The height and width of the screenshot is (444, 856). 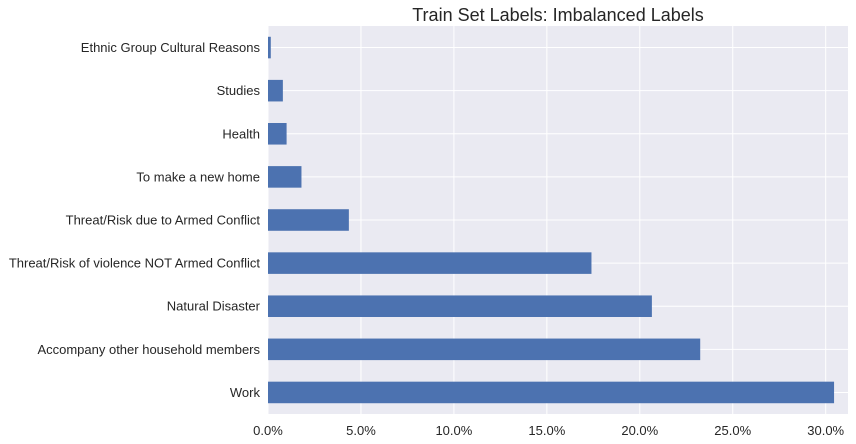 I want to click on category-label: Threat/Risk due to Armed Conflict, so click(x=163, y=220).